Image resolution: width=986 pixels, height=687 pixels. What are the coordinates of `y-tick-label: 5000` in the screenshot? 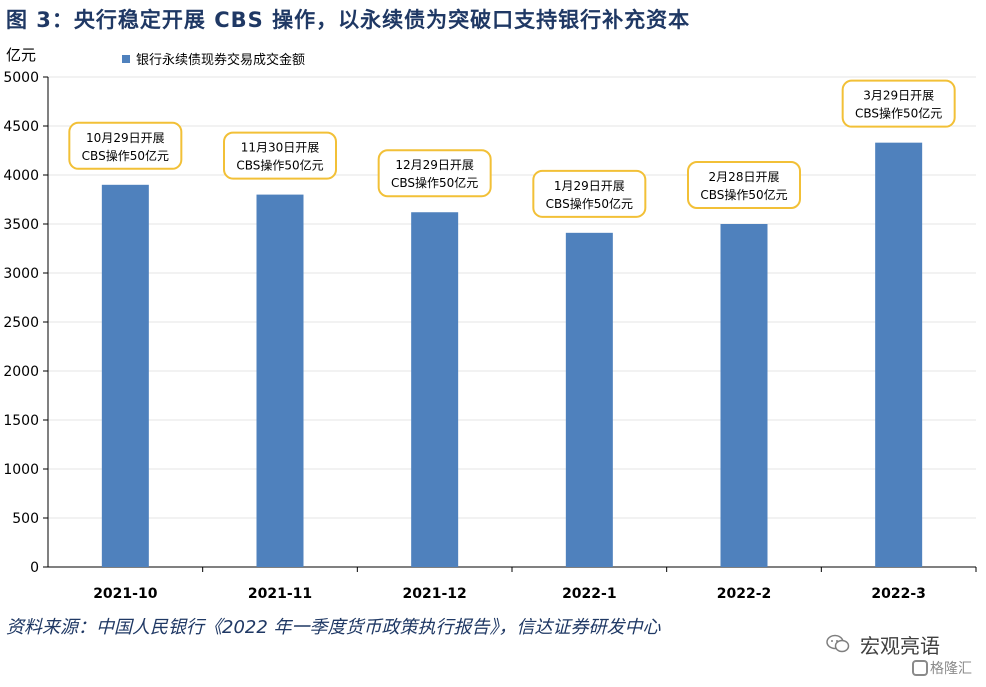 It's located at (21, 78).